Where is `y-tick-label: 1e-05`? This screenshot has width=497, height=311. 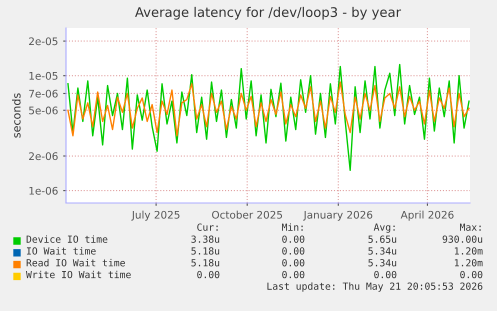 y-tick-label: 1e-05 is located at coordinates (43, 76).